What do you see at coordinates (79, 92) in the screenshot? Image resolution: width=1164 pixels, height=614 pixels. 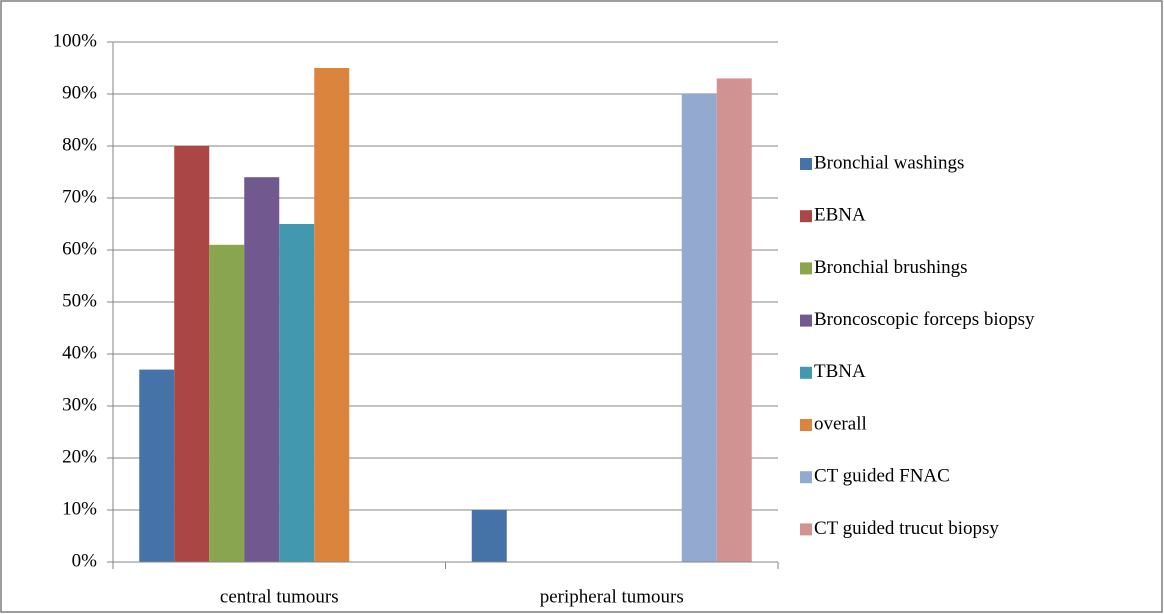 I see `y-tick-label: 90%` at bounding box center [79, 92].